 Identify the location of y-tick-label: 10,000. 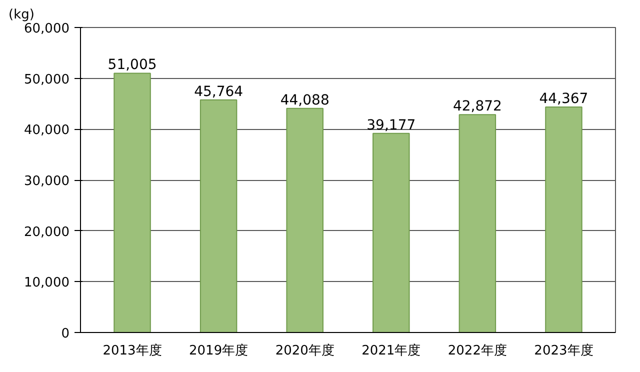
(47, 283).